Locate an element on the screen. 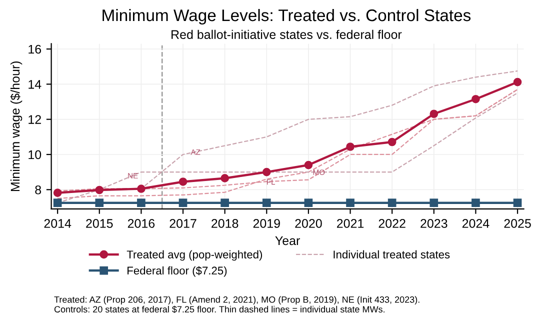 The width and height of the screenshot is (540, 324). x-tick-label: 2019 is located at coordinates (266, 223).